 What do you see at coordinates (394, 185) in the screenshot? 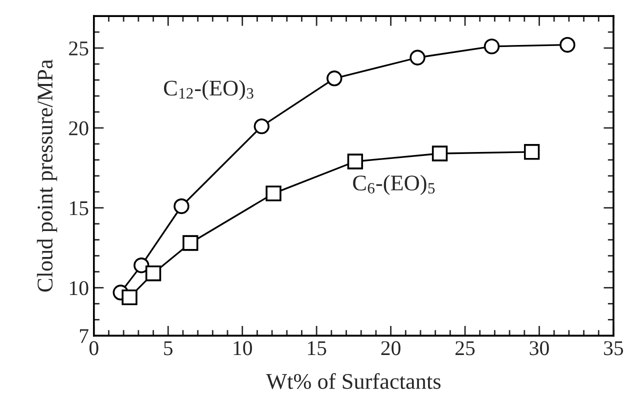
I see `series-label: C$_{6}$-(EO)$_{5}$` at bounding box center [394, 185].